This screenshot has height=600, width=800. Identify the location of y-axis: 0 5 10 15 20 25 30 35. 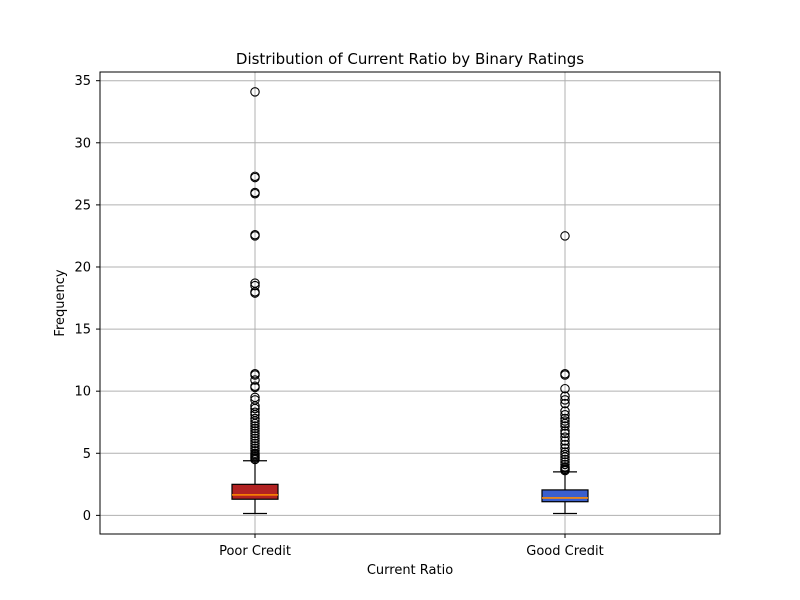
(87, 299).